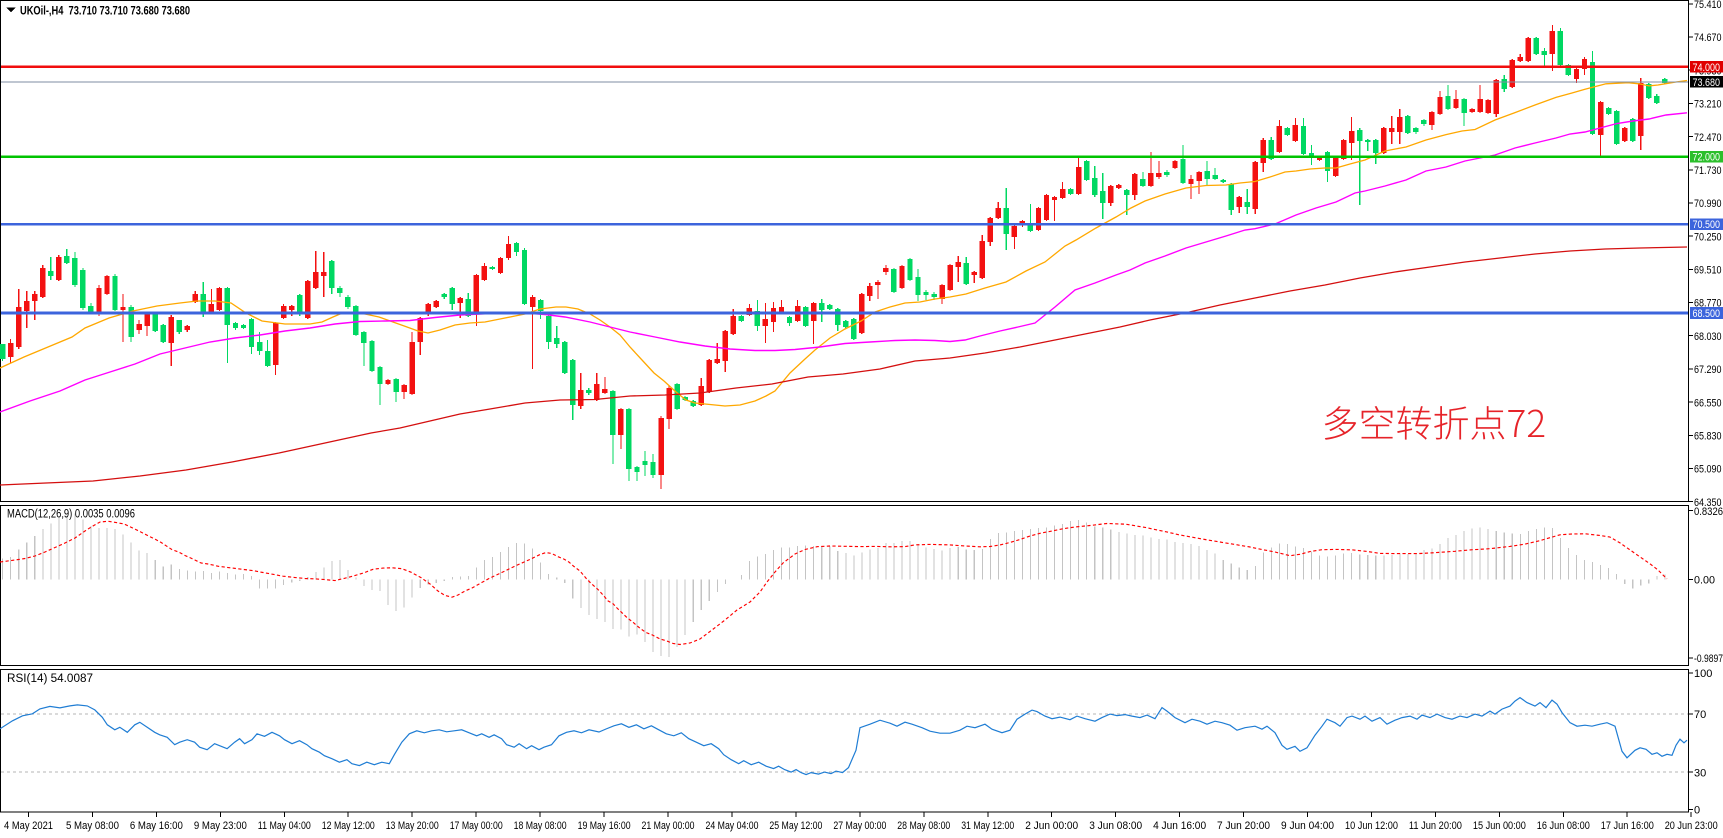  I want to click on svg-text: 4 May 2021, so click(28, 826).